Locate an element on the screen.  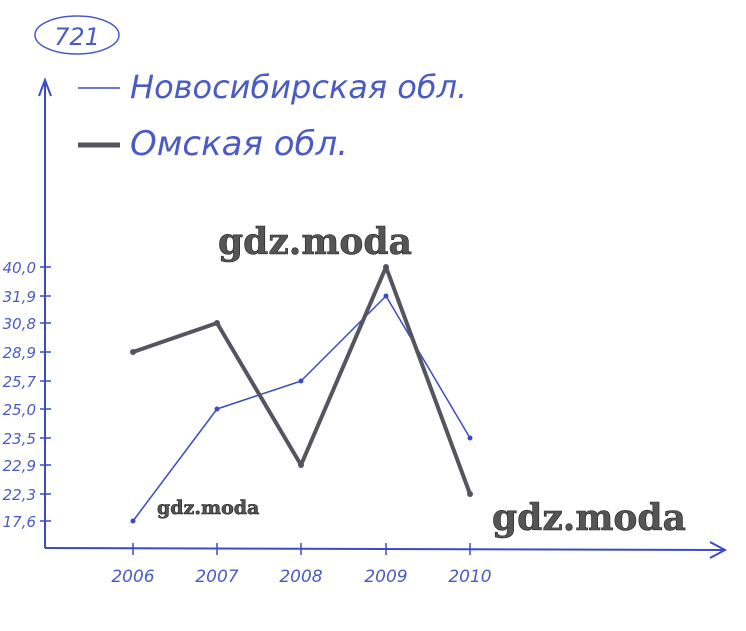
legend: Новосибирская обл. Омская обл. is located at coordinates (272, 116).